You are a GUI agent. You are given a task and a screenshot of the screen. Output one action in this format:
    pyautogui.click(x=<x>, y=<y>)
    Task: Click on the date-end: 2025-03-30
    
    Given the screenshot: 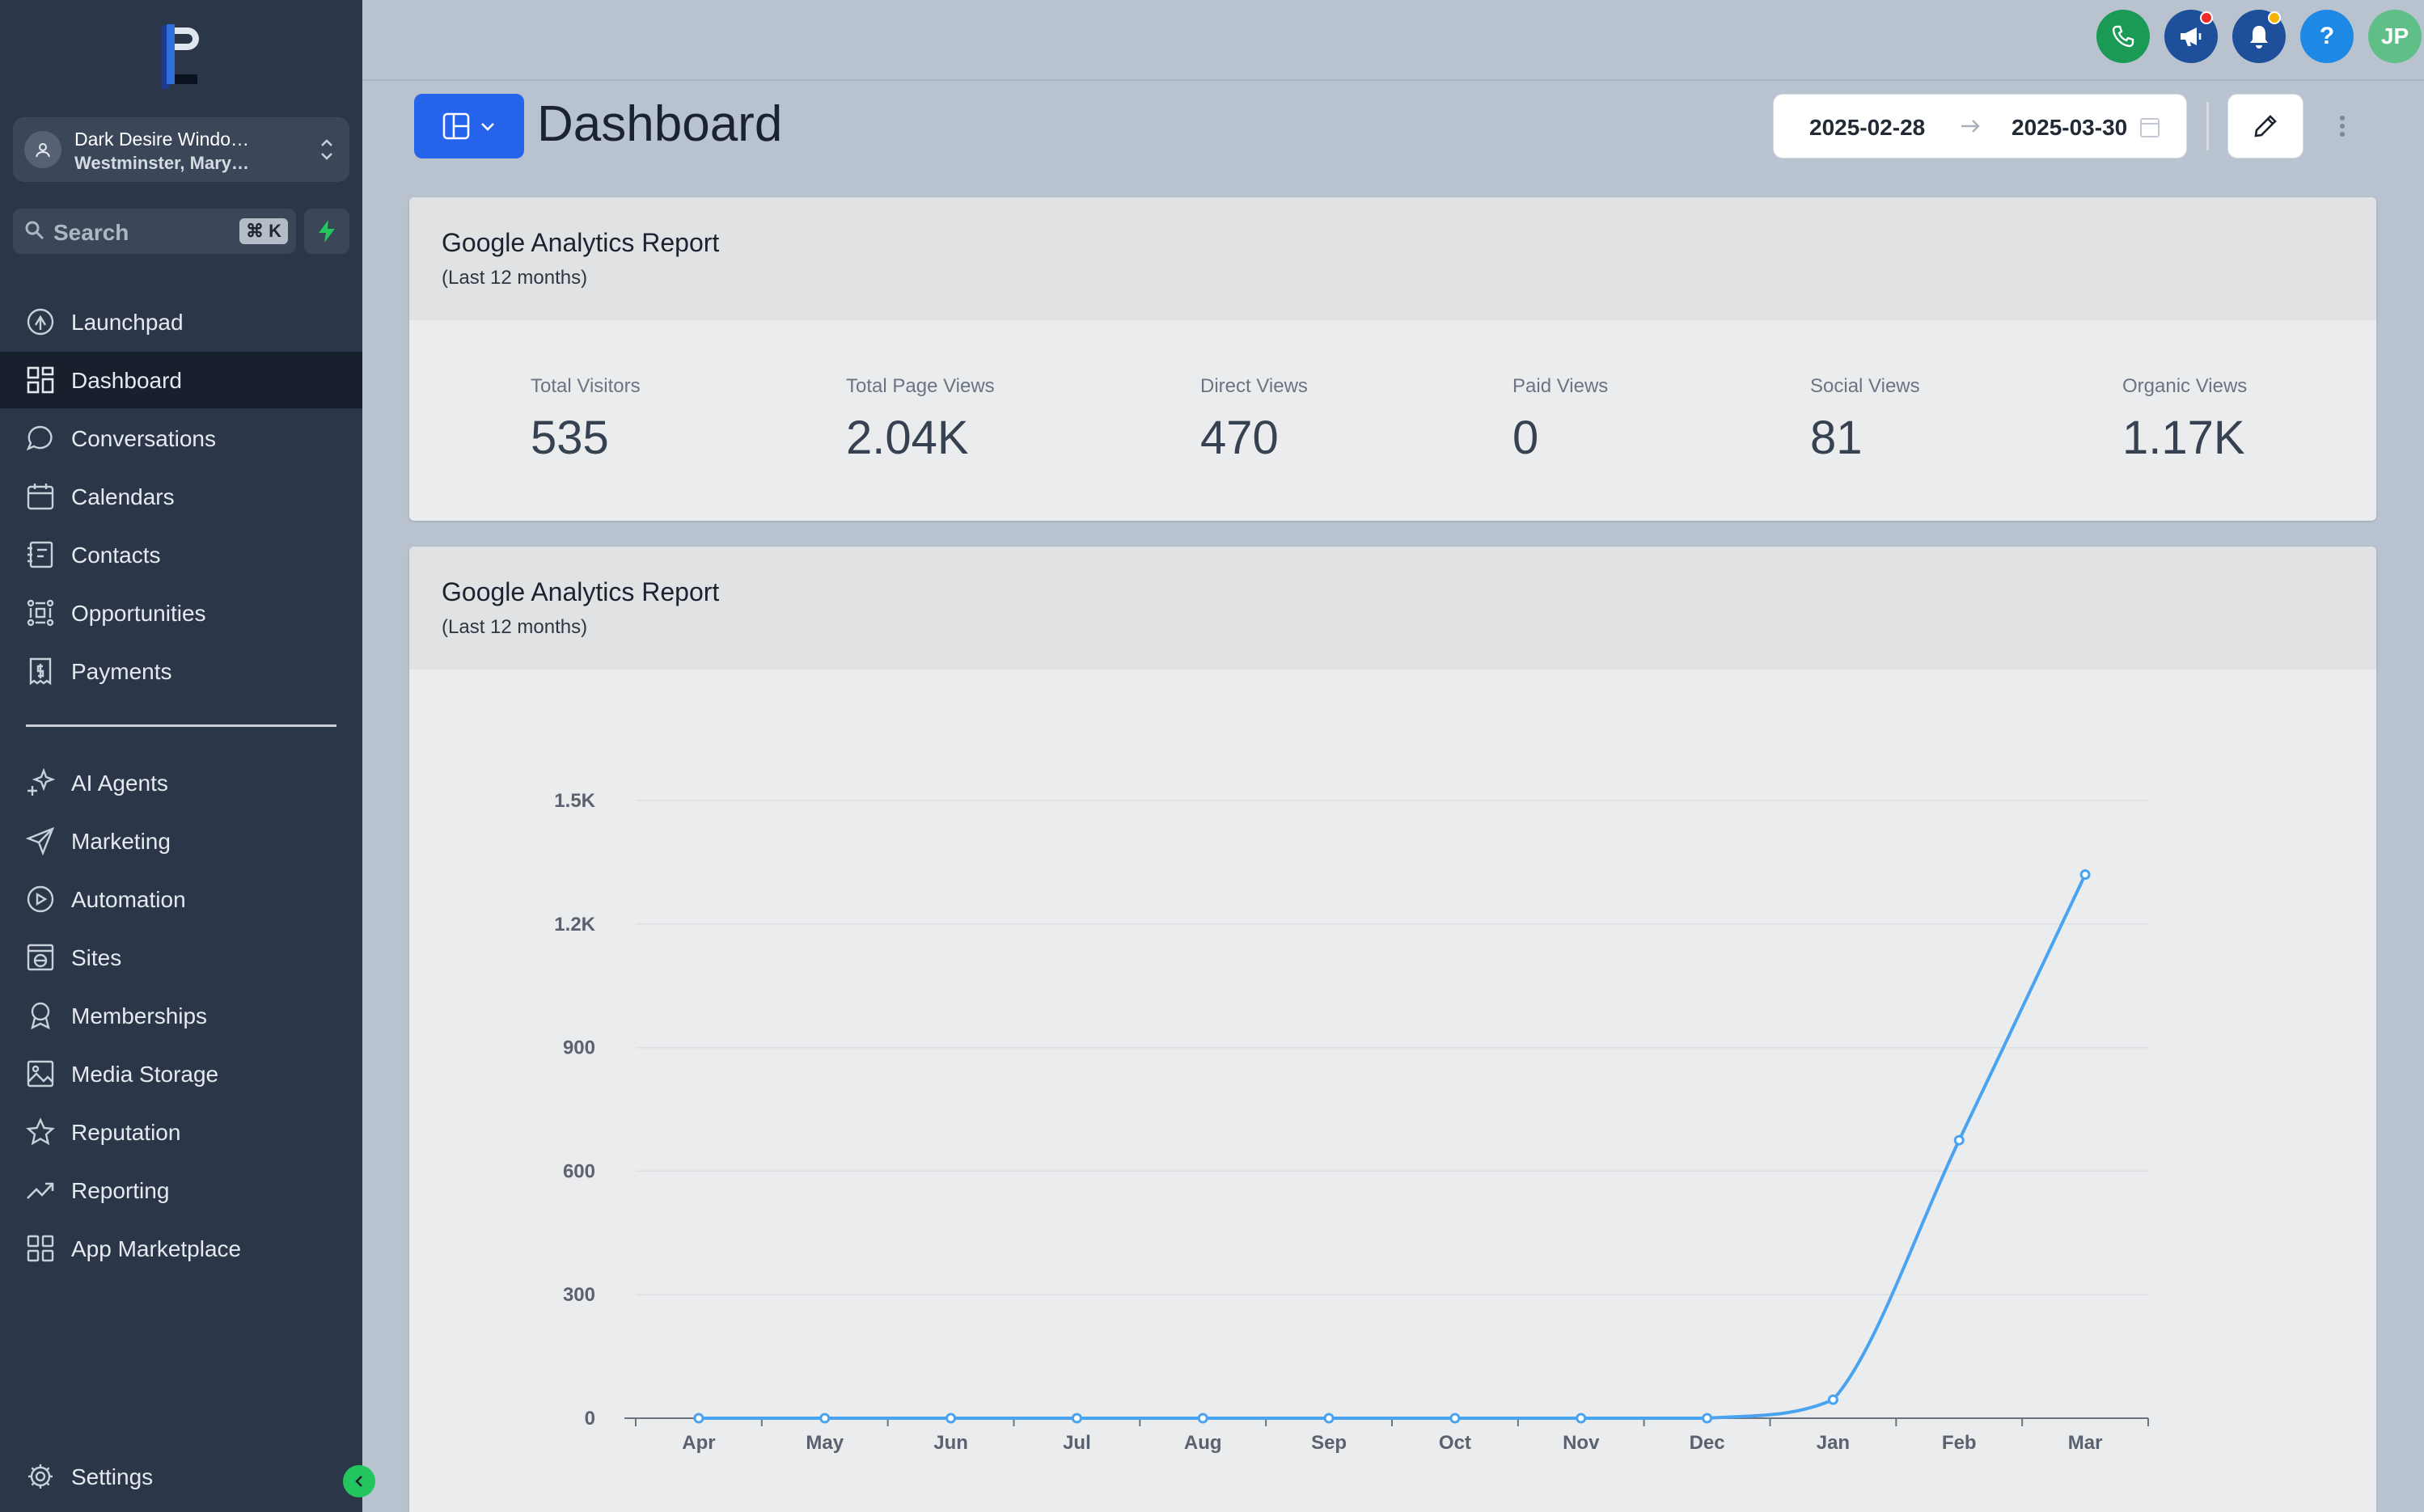 What is the action you would take?
    pyautogui.click(x=2070, y=127)
    